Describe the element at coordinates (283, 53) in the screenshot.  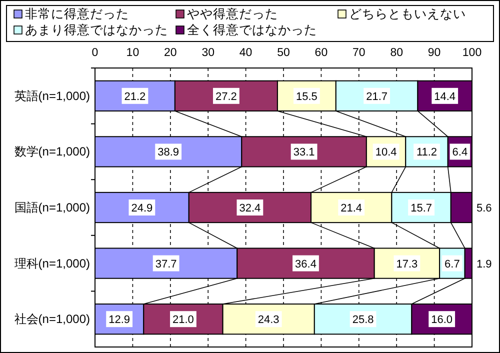
I see `x-tick-label: 50` at that location.